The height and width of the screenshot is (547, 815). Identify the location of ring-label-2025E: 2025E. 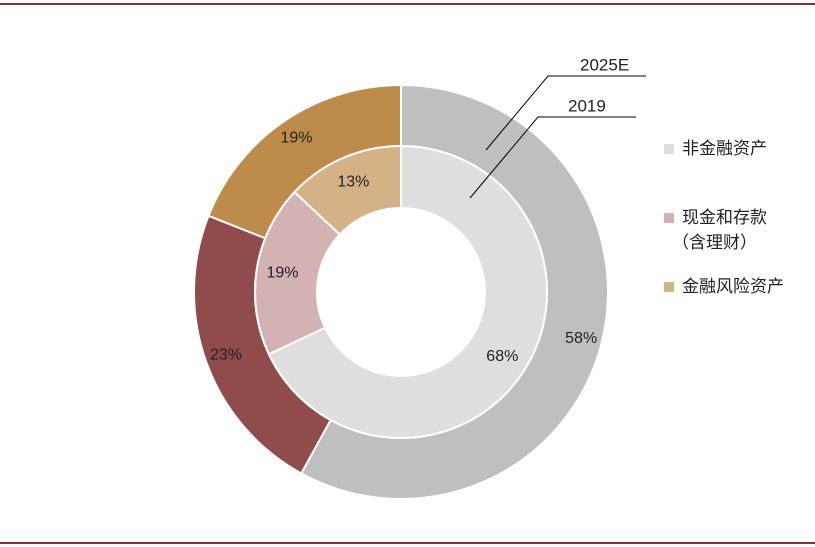
(604, 65).